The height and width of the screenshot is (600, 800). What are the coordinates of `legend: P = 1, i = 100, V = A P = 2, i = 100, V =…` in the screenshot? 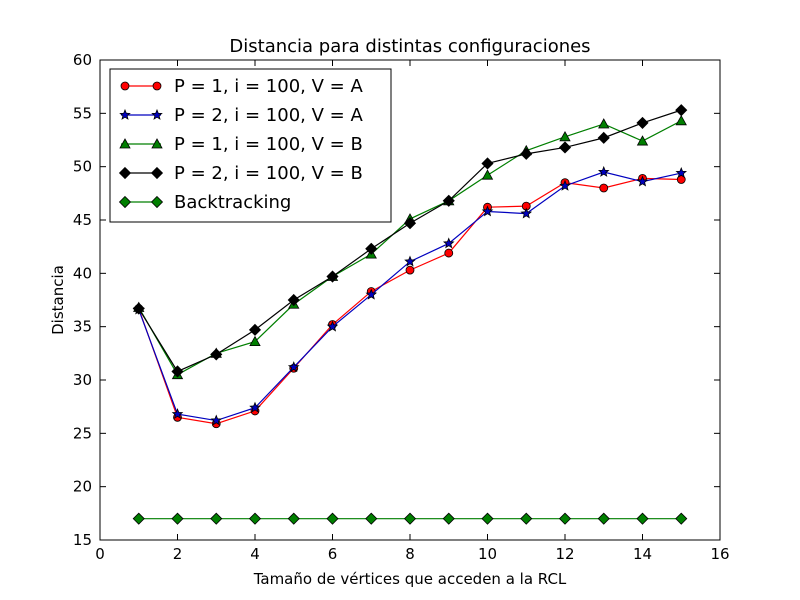 It's located at (250, 145).